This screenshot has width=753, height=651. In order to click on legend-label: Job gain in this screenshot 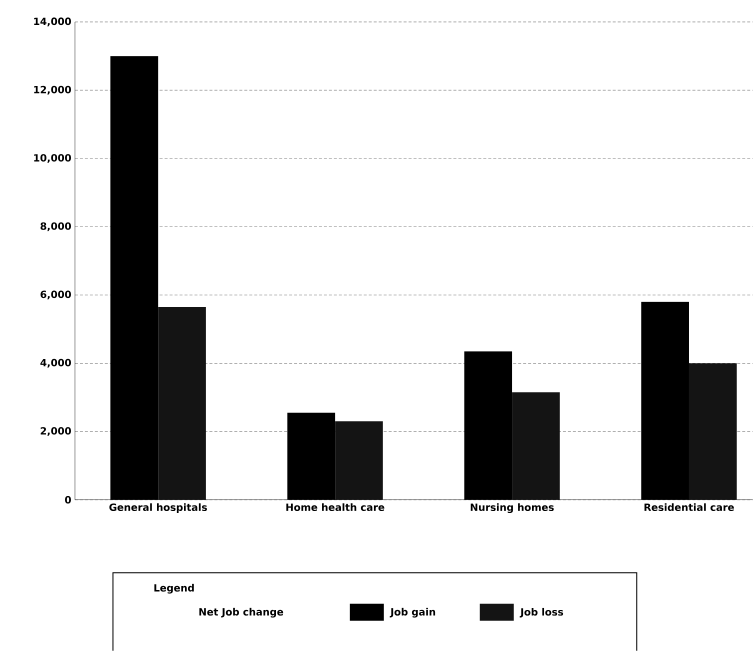, I will do `click(413, 613)`.